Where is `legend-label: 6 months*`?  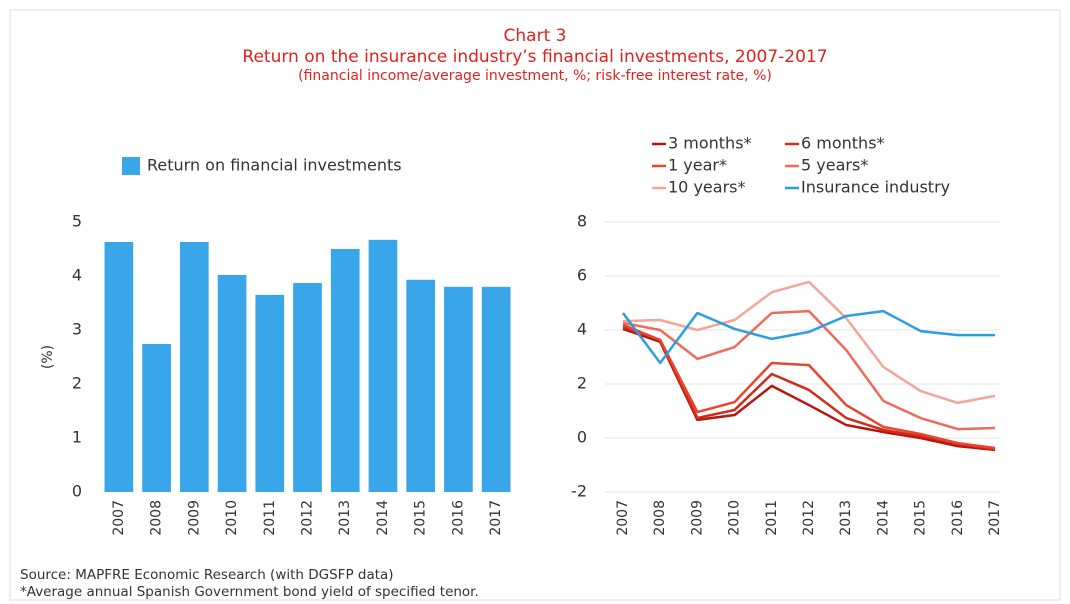
legend-label: 6 months* is located at coordinates (843, 143).